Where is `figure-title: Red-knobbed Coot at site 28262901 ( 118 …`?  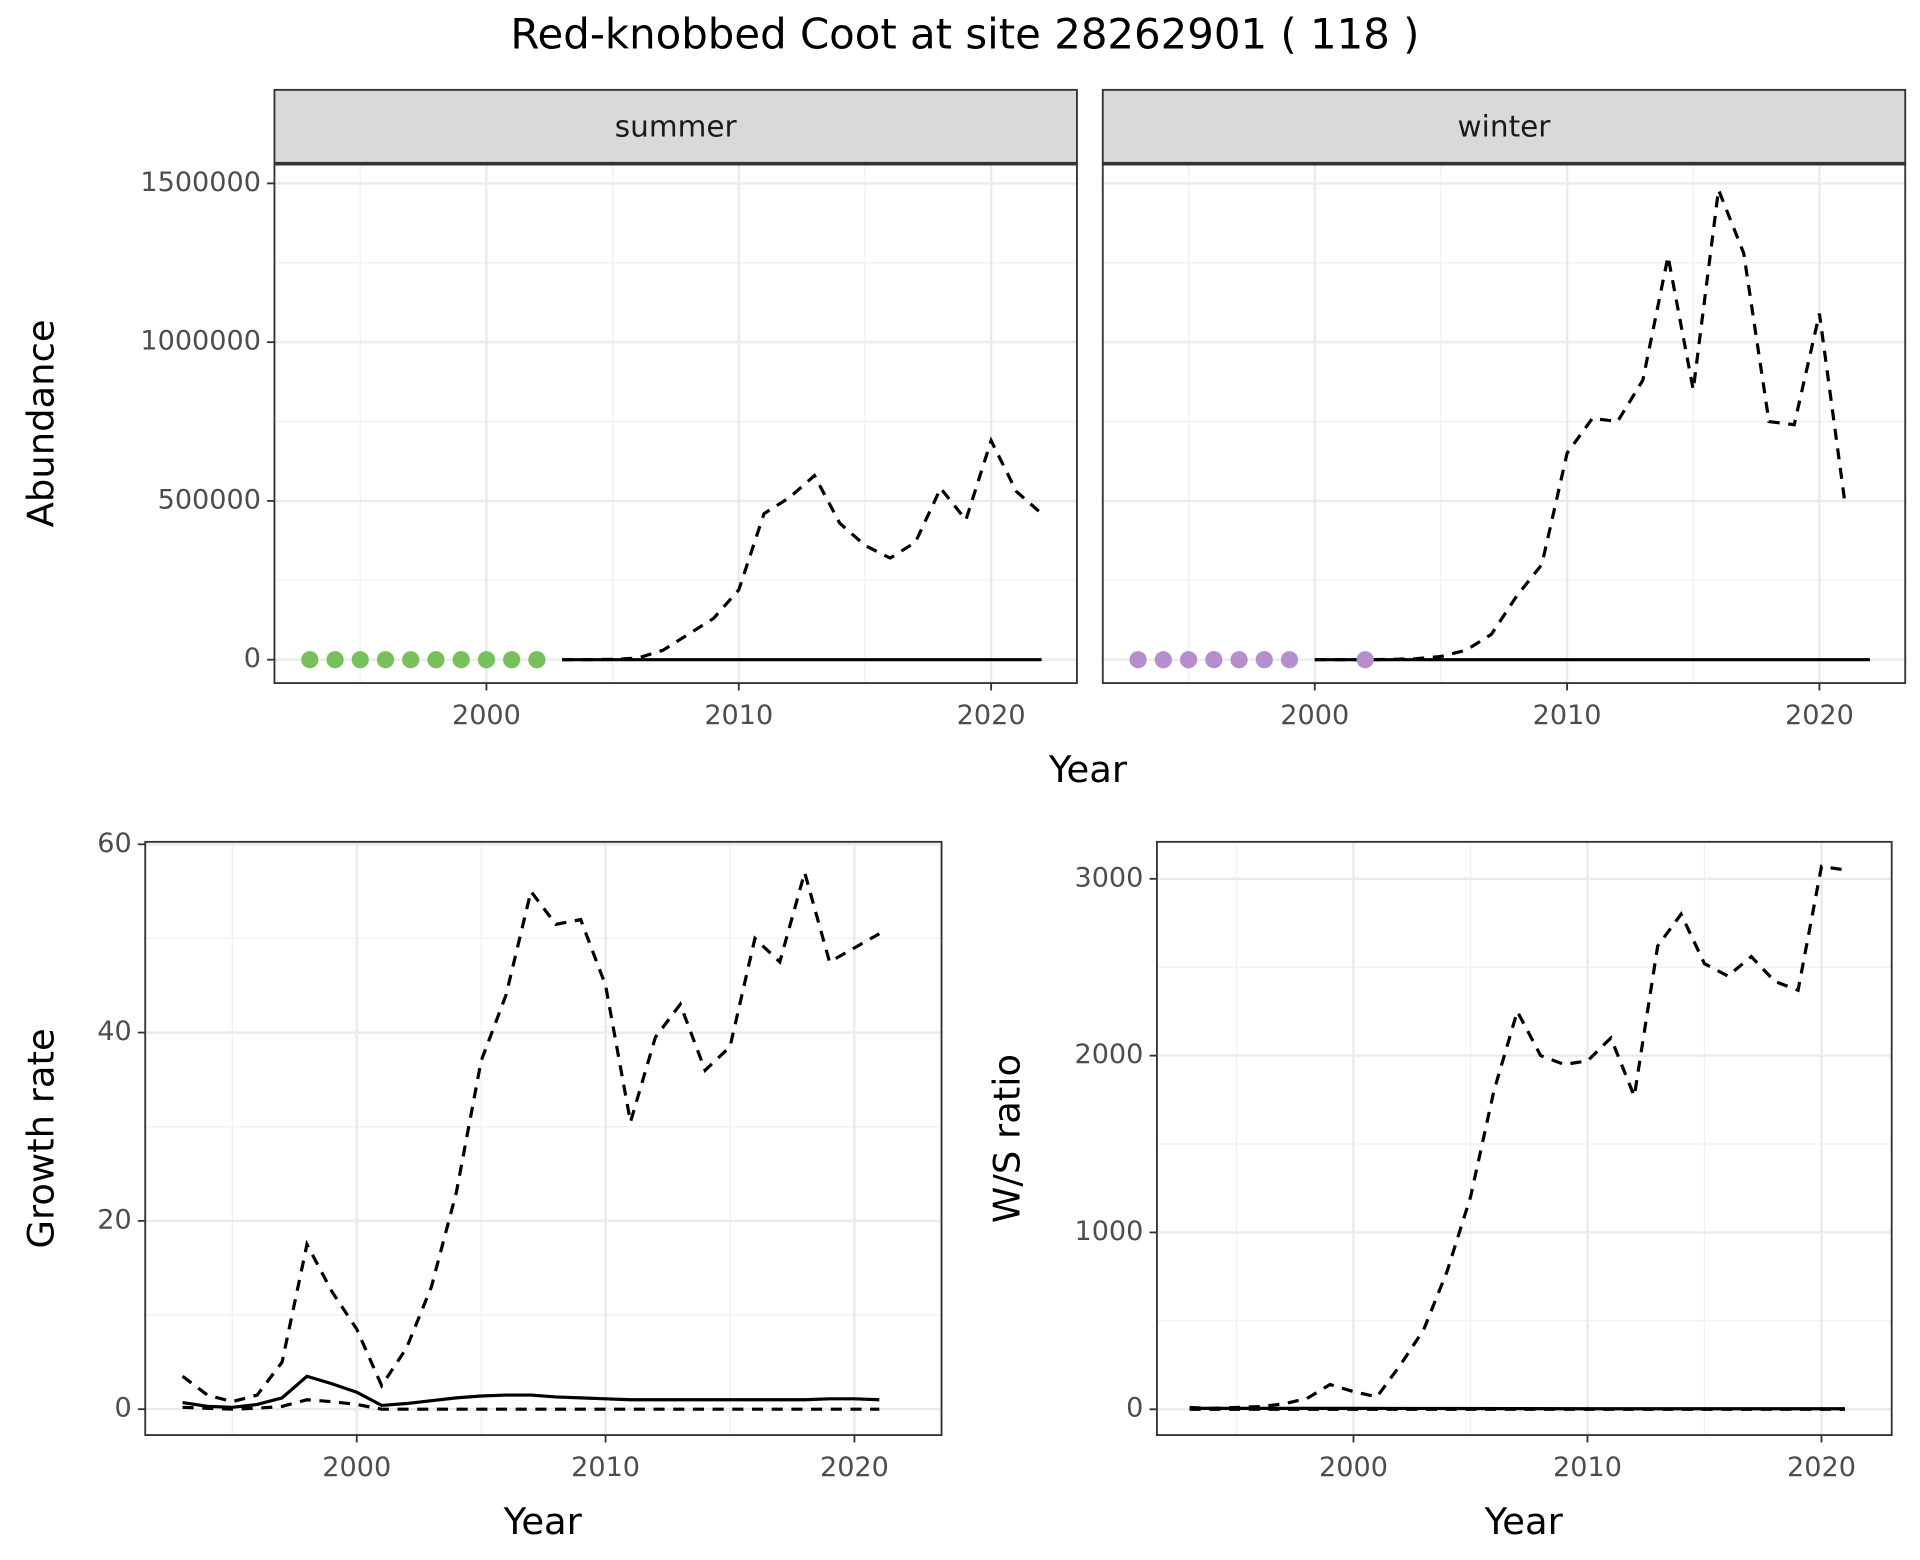
figure-title: Red-knobbed Coot at site 28262901 ( 118 … is located at coordinates (964, 33).